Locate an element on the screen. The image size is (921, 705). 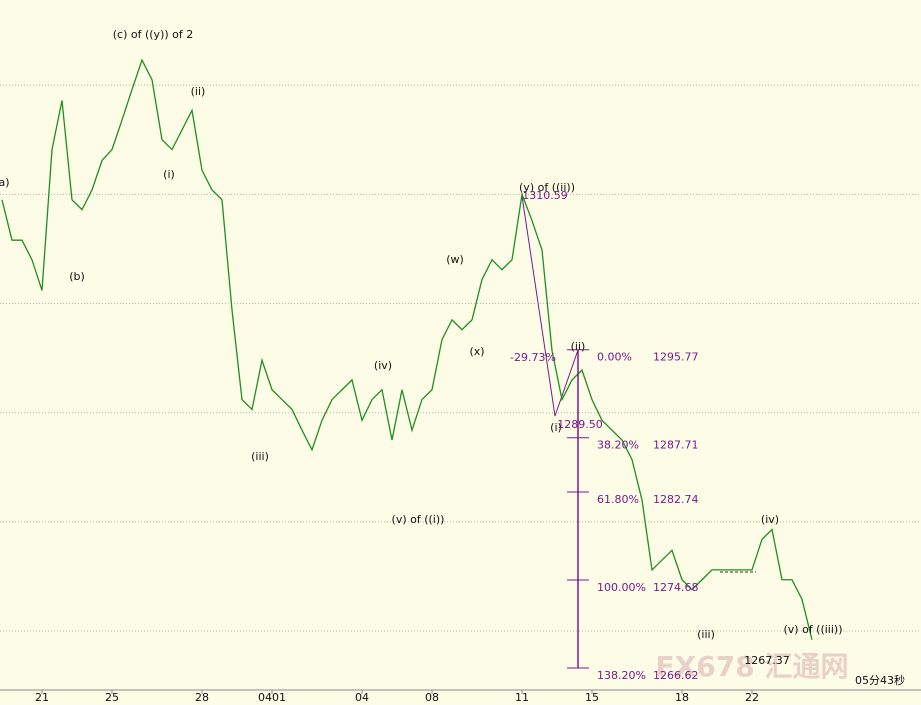
fib-price: 1287.71 is located at coordinates (676, 445).